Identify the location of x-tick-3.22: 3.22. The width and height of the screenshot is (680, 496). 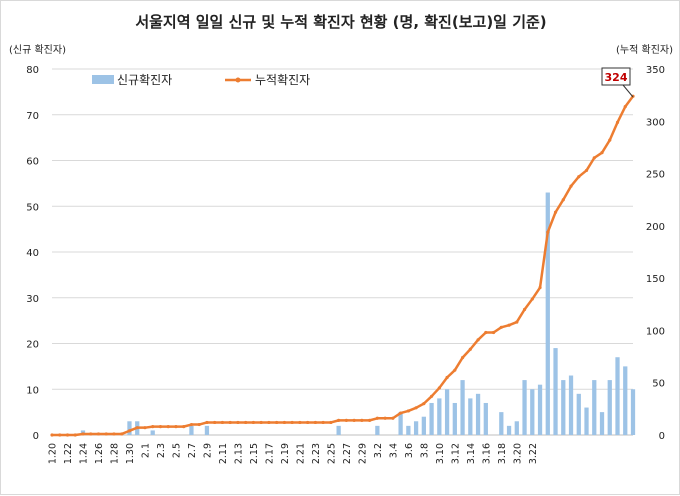
(533, 453).